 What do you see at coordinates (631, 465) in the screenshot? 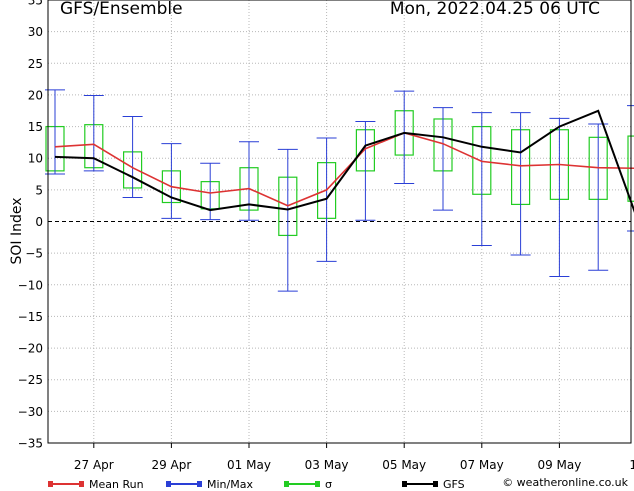
I see `x-tick-label: 11` at bounding box center [631, 465].